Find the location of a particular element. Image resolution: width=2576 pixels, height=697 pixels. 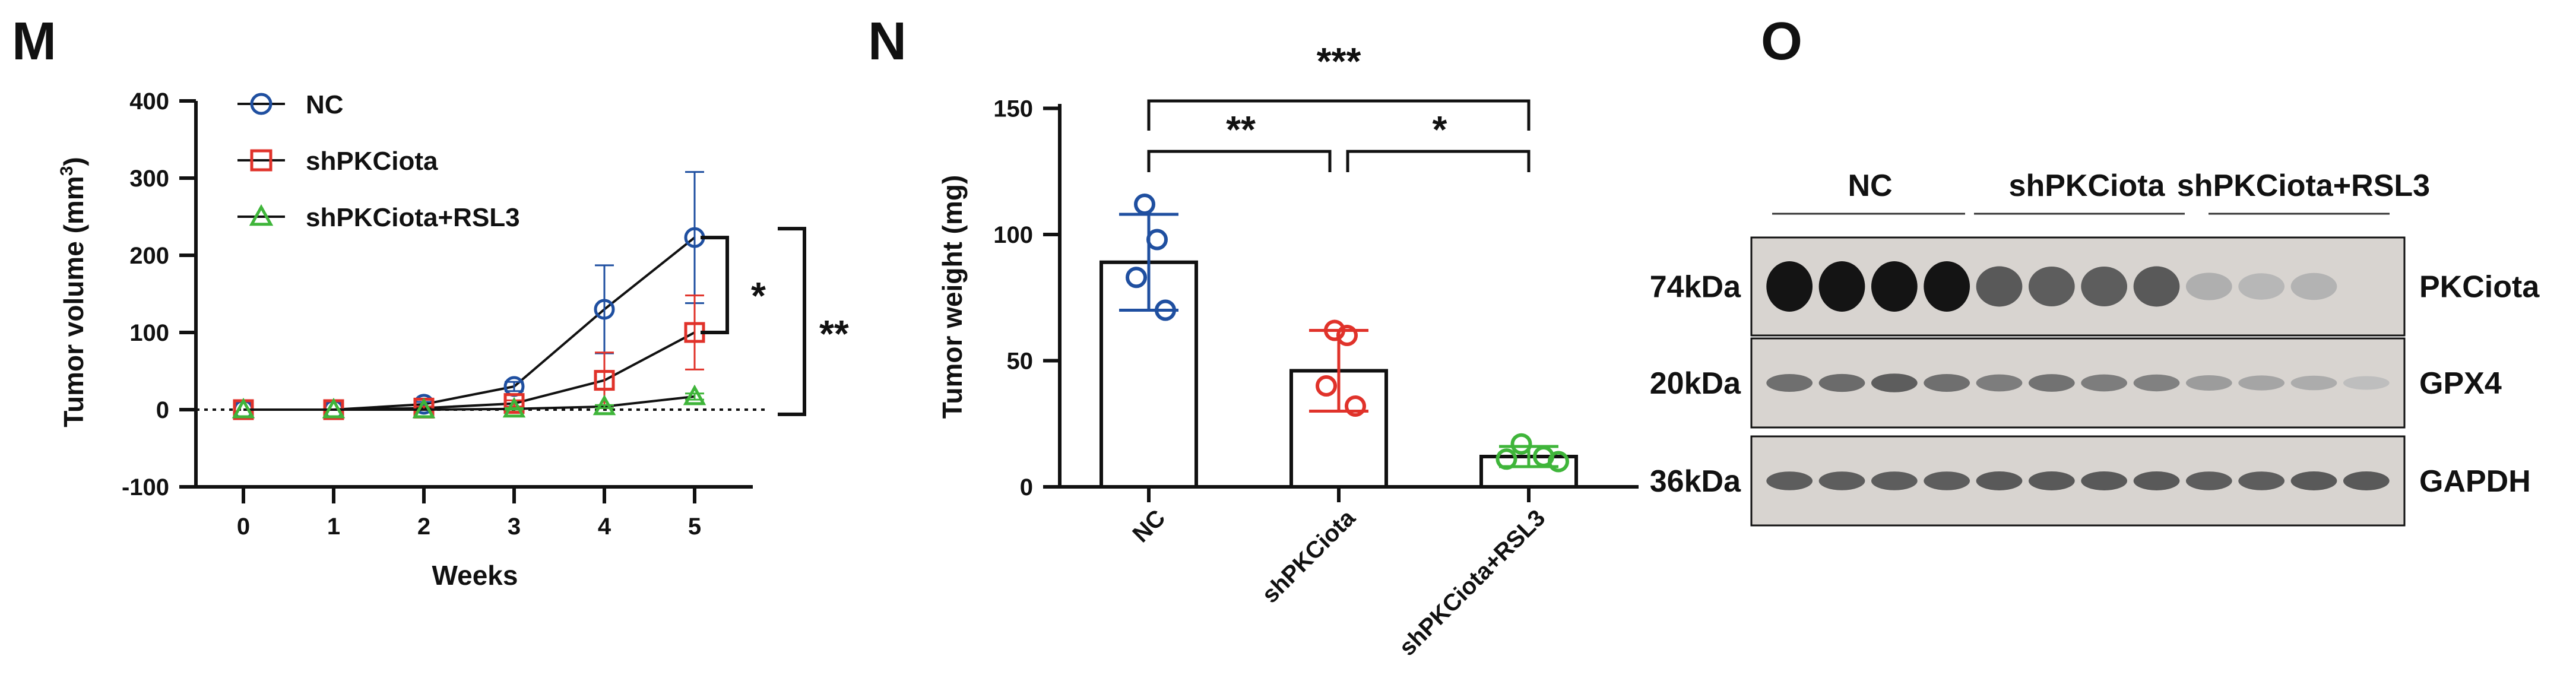

significance-label: * is located at coordinates (1440, 129).